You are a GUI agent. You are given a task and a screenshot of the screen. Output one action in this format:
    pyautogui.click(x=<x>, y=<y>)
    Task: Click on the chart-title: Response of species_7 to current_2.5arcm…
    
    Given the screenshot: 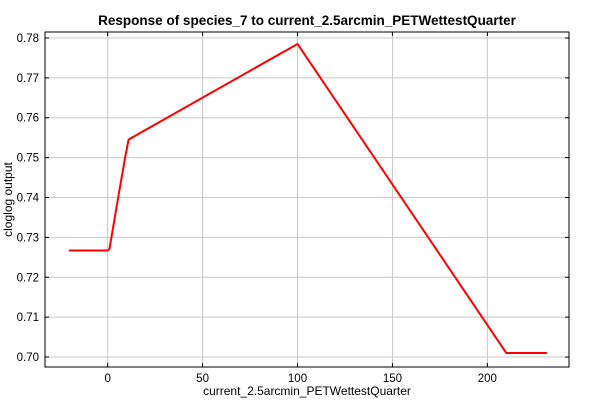 What is the action you would take?
    pyautogui.click(x=307, y=20)
    